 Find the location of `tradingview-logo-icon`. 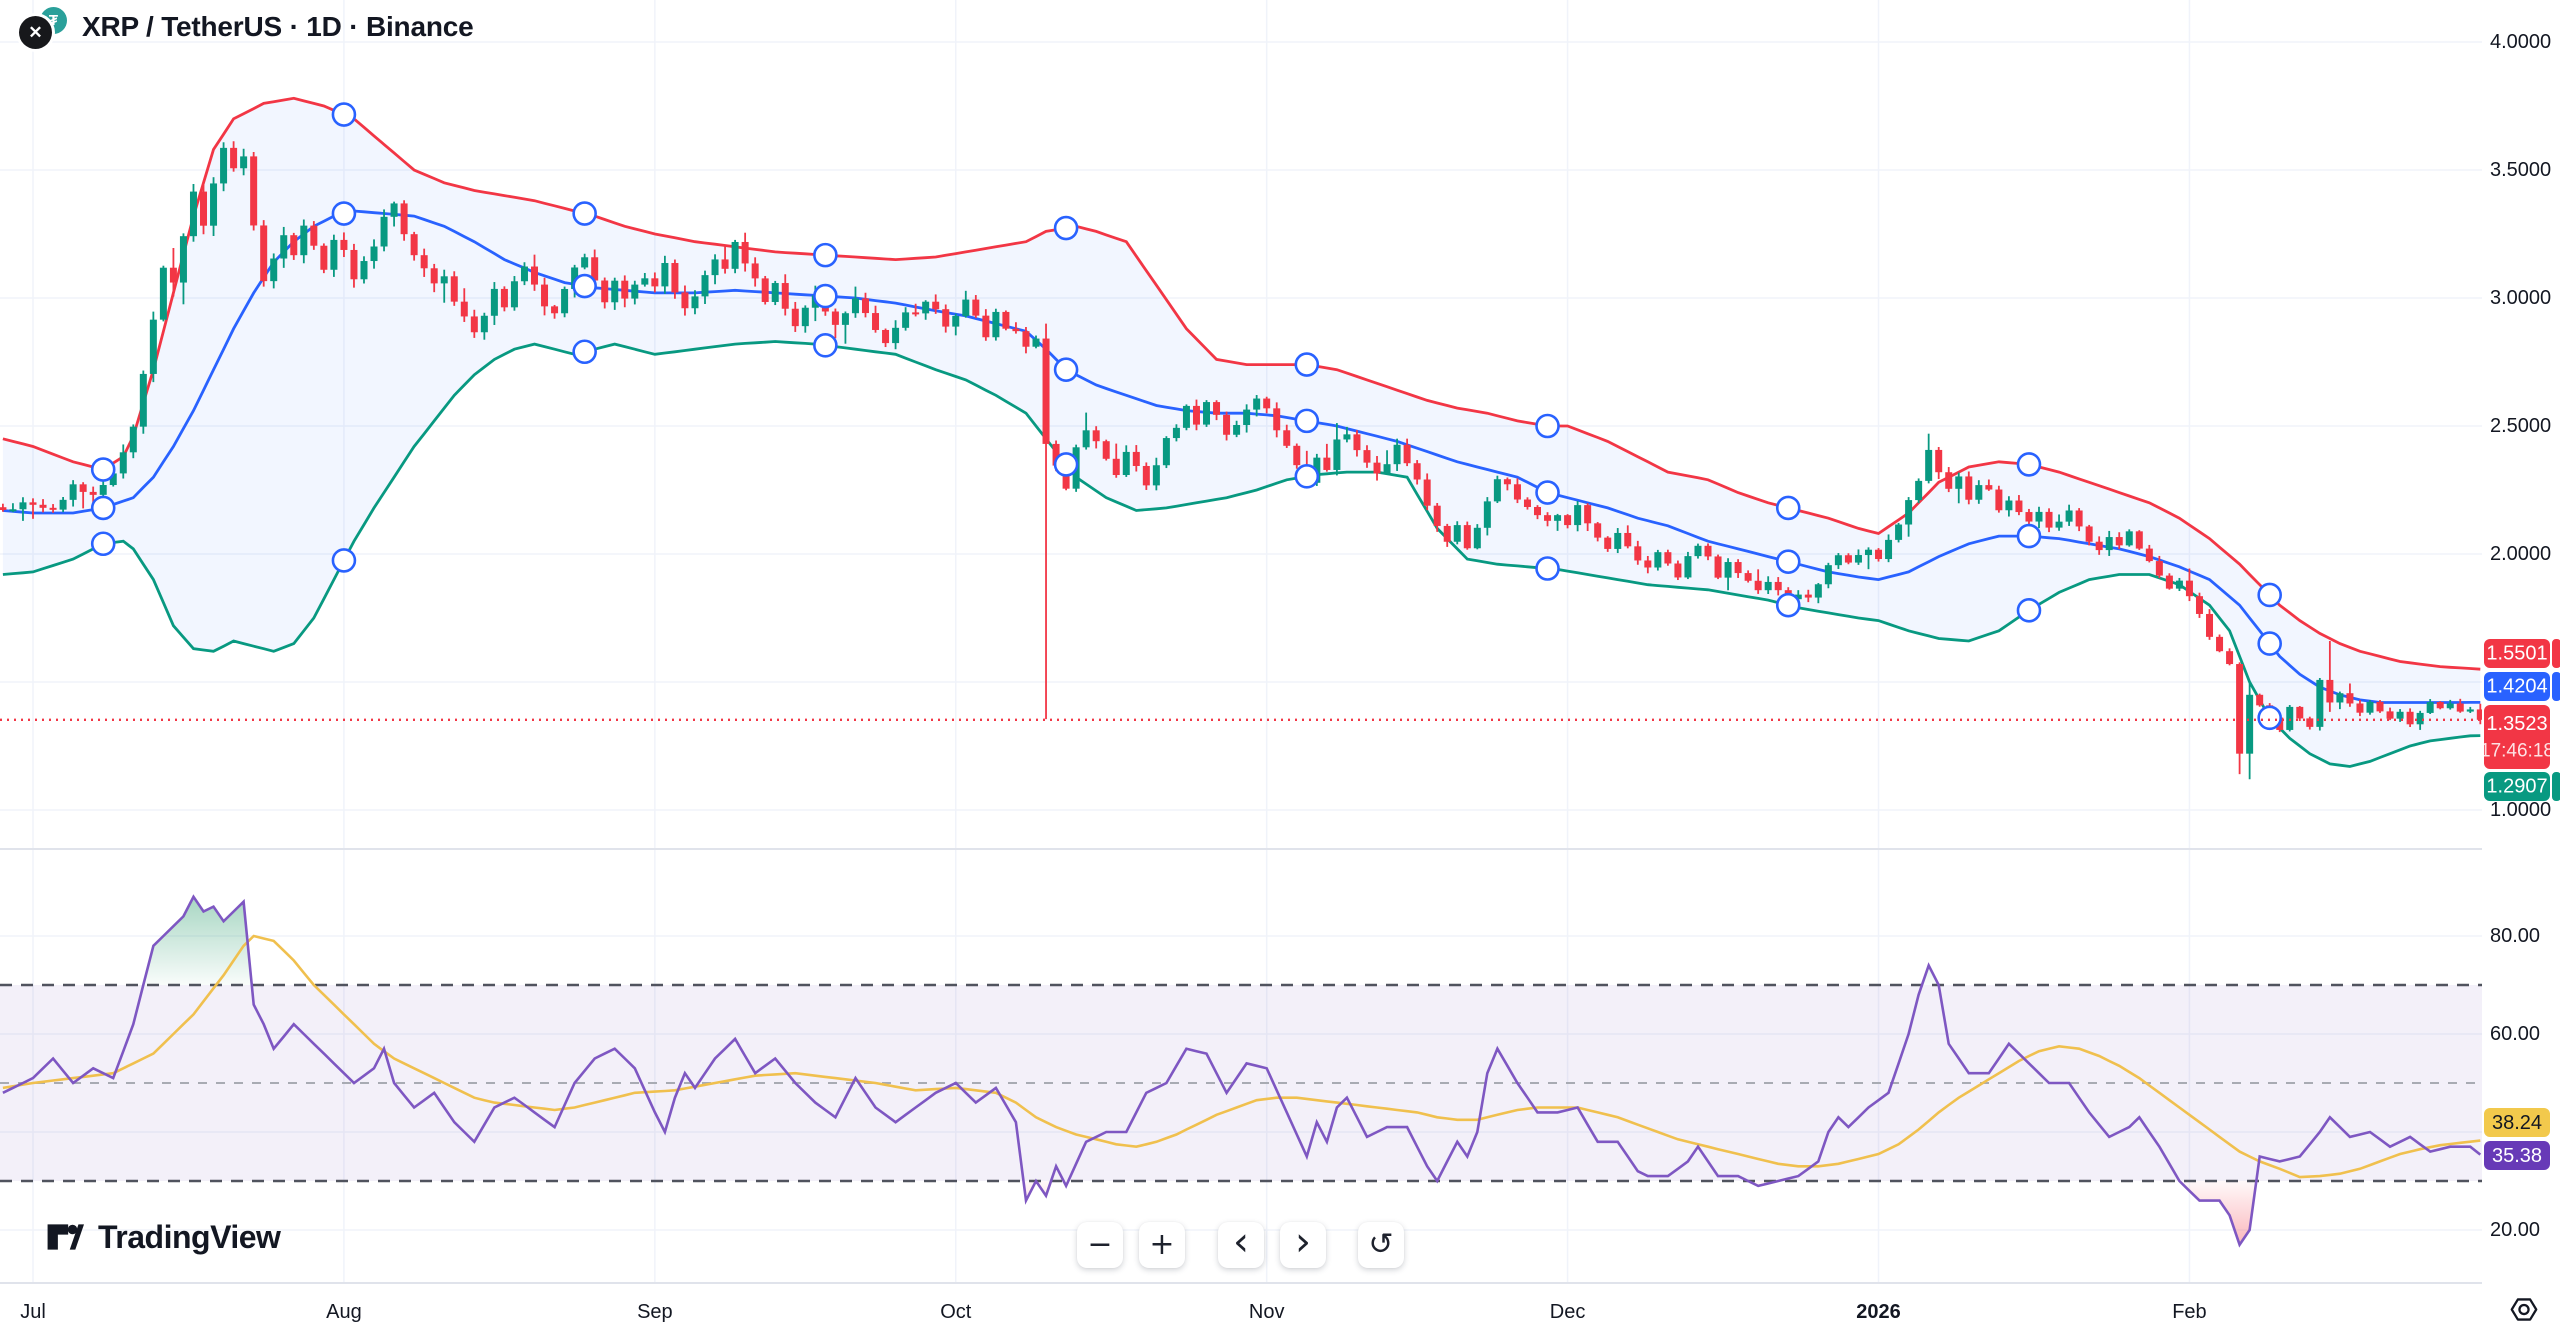

tradingview-logo-icon is located at coordinates (65, 1237).